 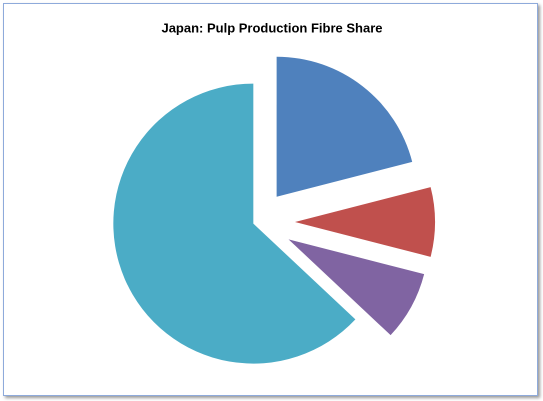 I want to click on chart-title: Japan: Pulp Production Fibre Share, so click(x=271, y=27).